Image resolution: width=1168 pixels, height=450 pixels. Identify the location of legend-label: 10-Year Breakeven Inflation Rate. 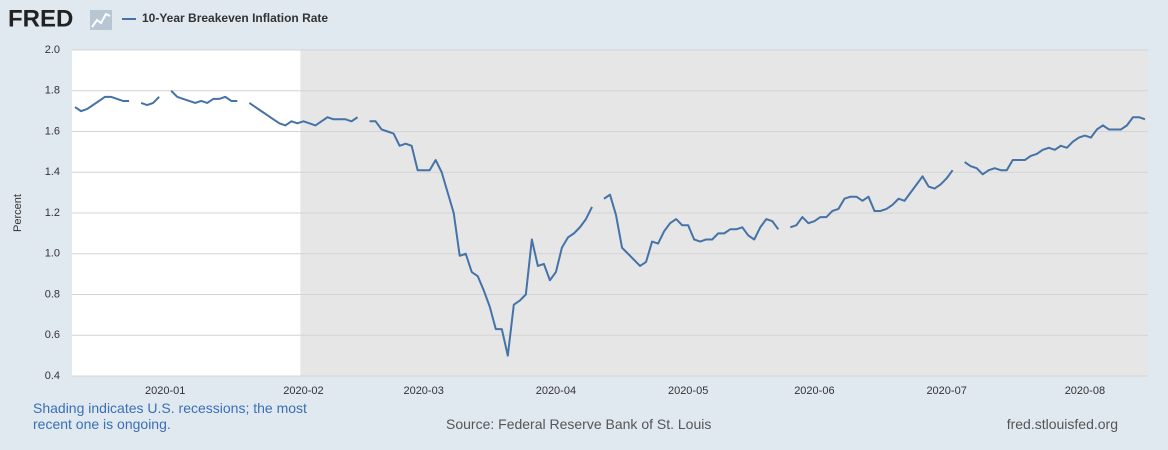
(235, 18).